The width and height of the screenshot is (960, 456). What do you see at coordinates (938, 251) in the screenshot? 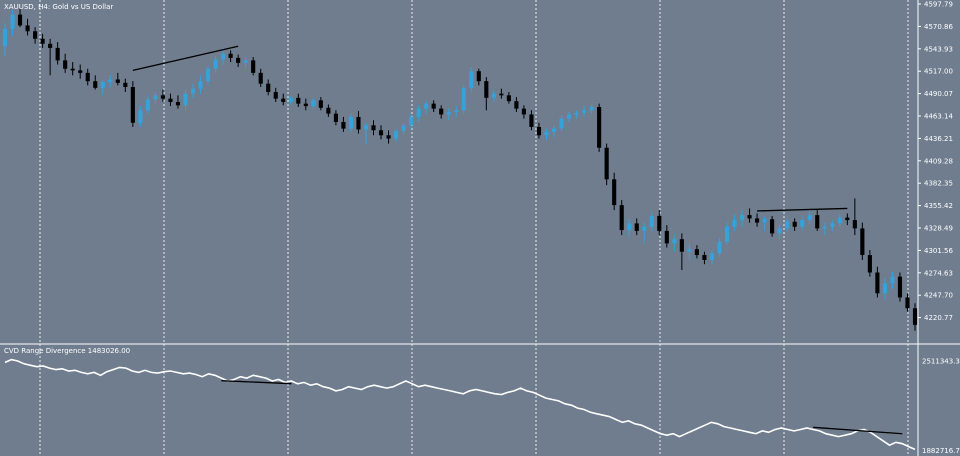
I see `price-tick-label: 4301.56` at bounding box center [938, 251].